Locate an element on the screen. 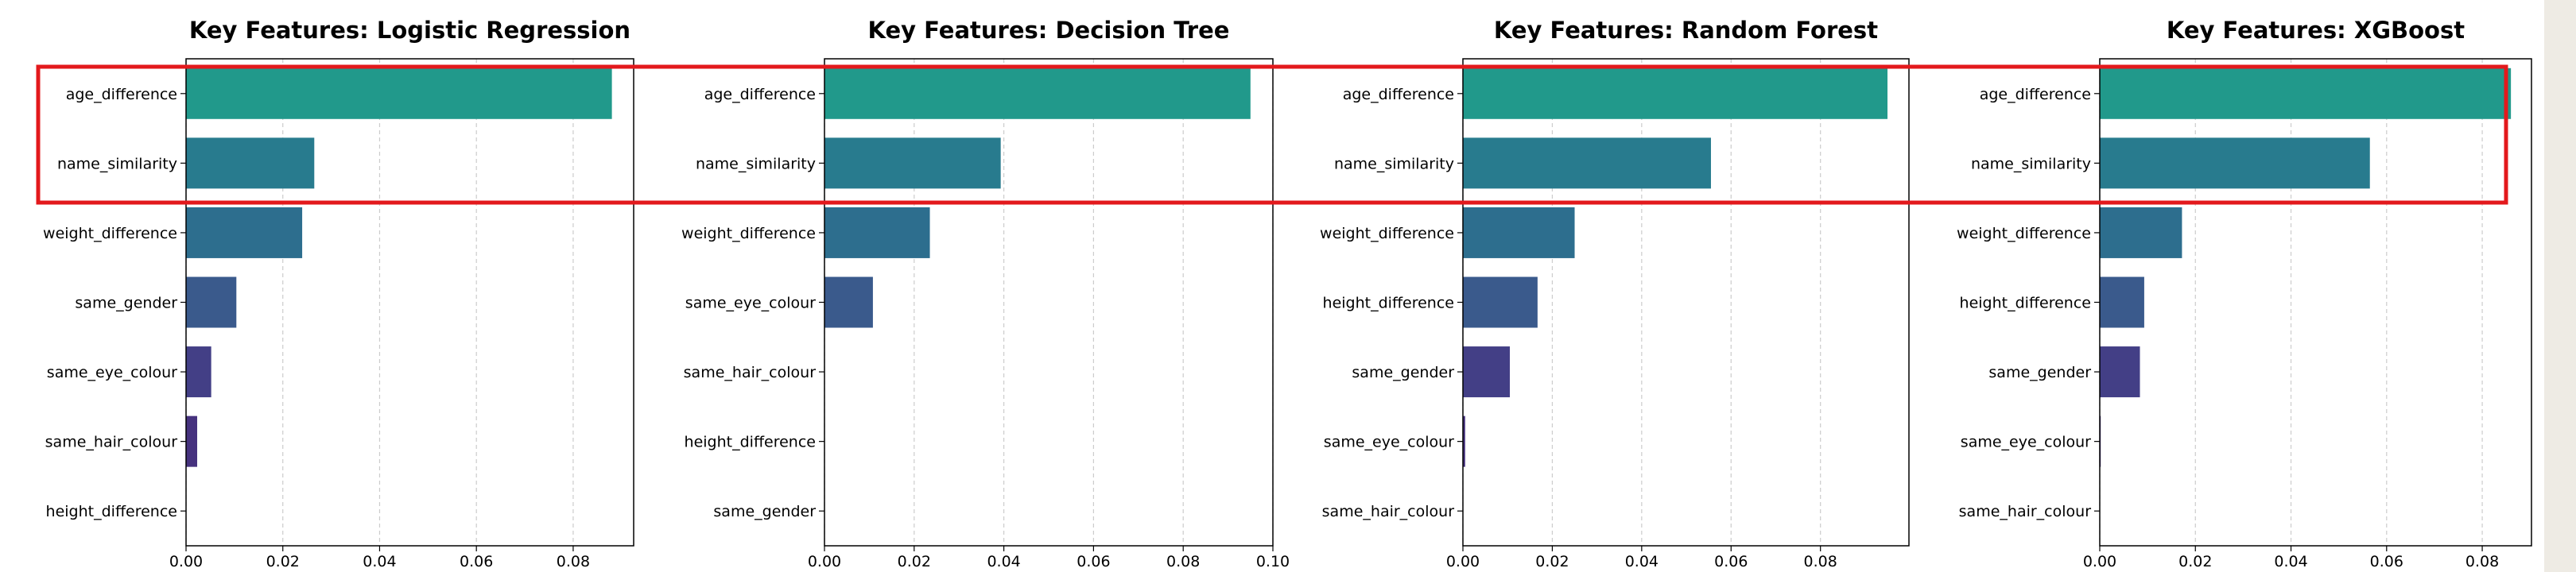 Image resolution: width=2576 pixels, height=572 pixels. chart-title: Key Features: Decision Tree is located at coordinates (1049, 30).